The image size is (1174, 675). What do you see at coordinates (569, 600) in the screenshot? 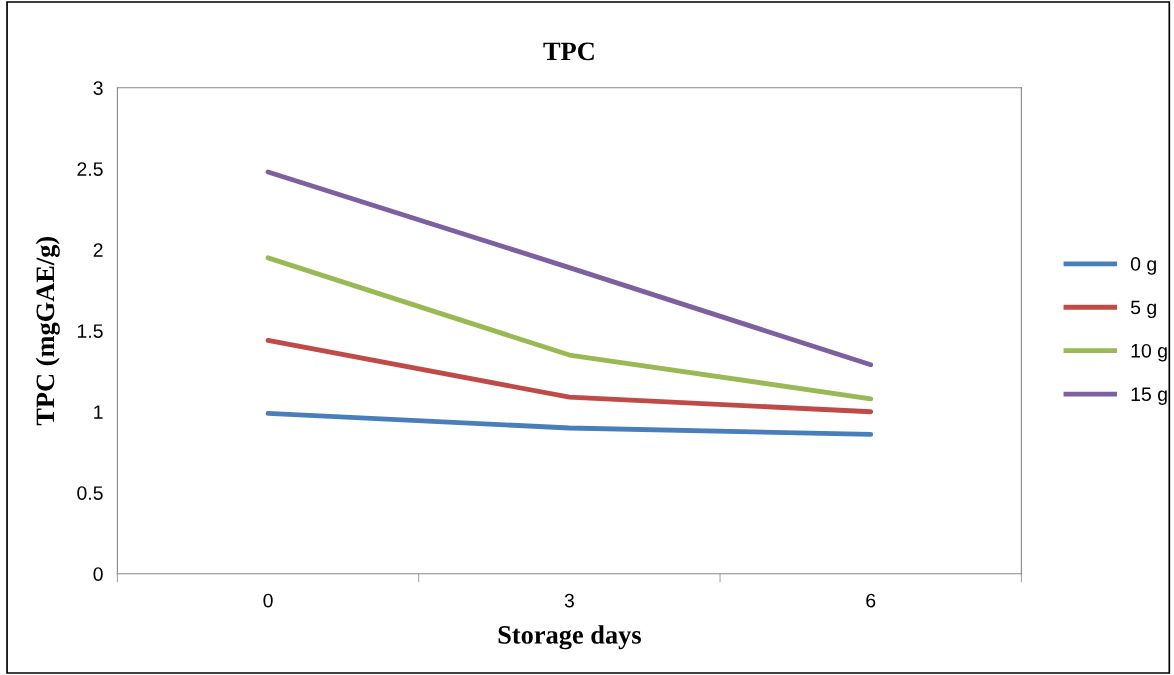
I see `x-tick-label: 3` at bounding box center [569, 600].